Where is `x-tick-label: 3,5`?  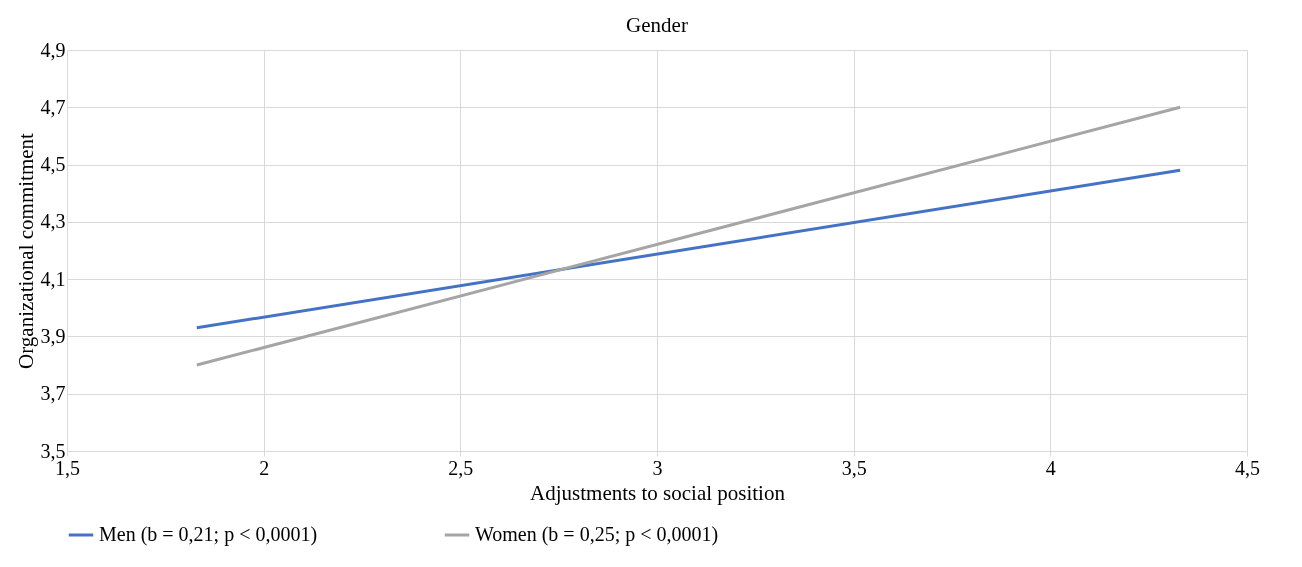
x-tick-label: 3,5 is located at coordinates (854, 467).